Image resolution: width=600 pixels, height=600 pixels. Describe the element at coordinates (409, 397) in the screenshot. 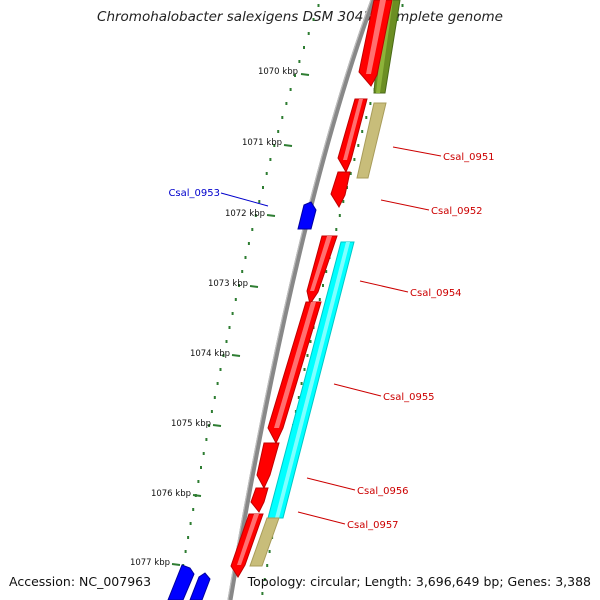

I see `gene-label-csal-0955: Csal_0955` at that location.